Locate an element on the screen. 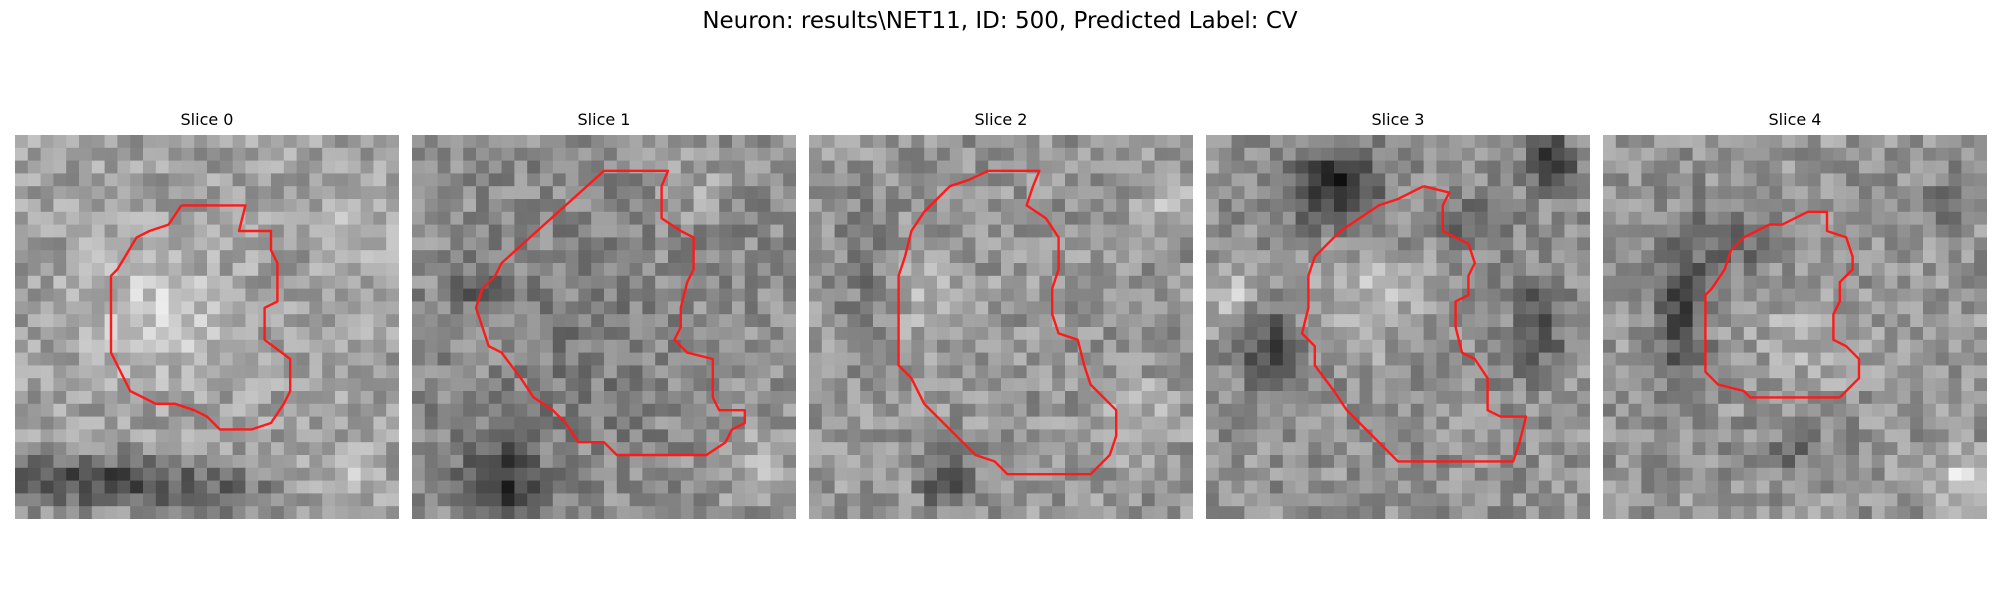  slice-panel-0: Slice 0 is located at coordinates (207, 313).